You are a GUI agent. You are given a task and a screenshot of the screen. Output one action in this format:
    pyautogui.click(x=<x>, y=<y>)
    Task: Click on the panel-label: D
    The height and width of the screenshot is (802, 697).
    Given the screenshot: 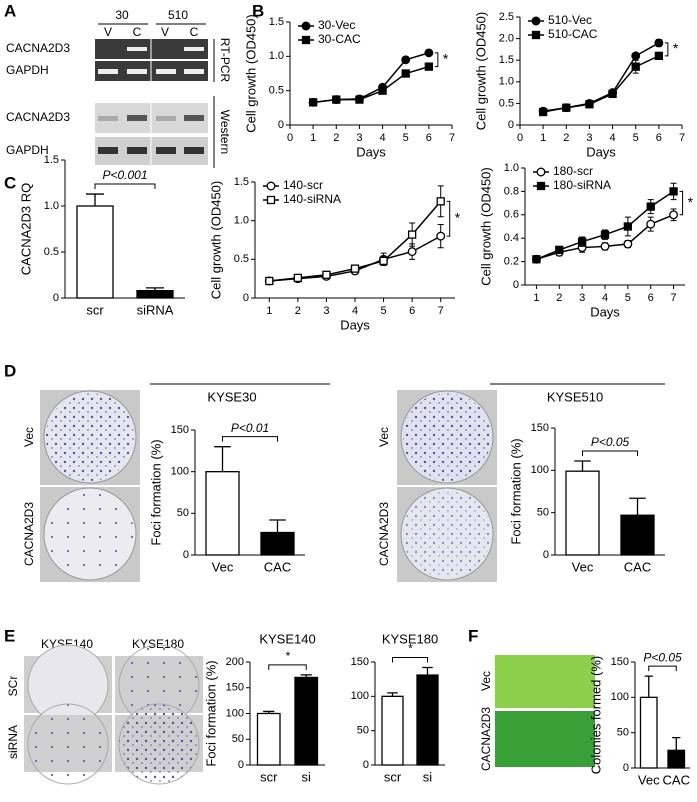 What is the action you would take?
    pyautogui.click(x=10, y=370)
    